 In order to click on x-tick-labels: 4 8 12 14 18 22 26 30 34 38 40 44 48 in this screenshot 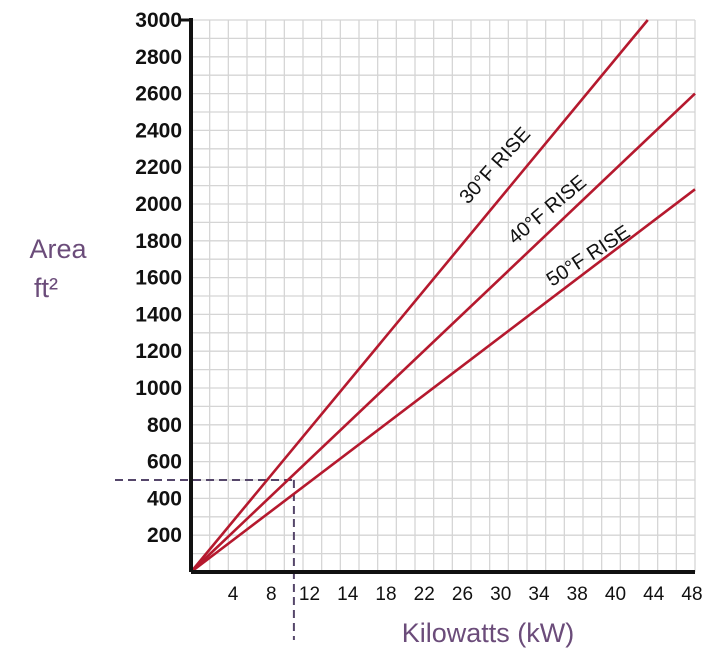, I will do `click(465, 594)`.